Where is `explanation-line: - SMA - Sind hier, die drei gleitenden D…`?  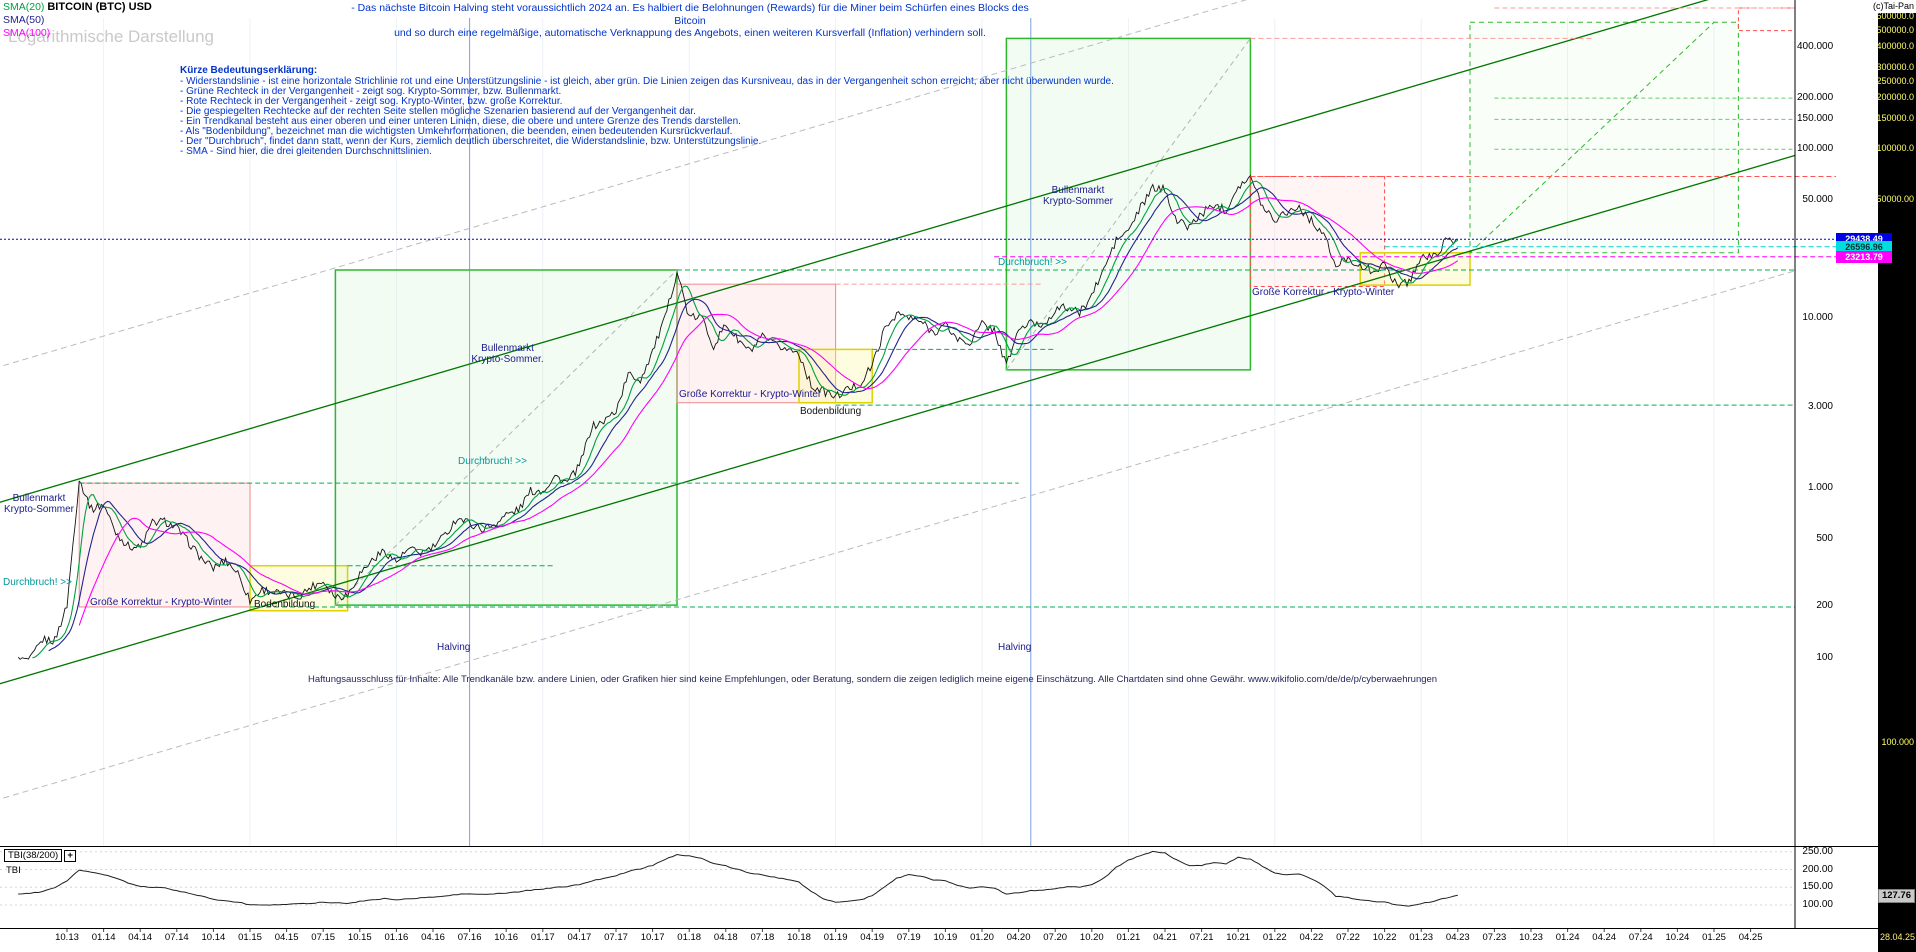 explanation-line: - SMA - Sind hier, die drei gleitenden D… is located at coordinates (306, 151).